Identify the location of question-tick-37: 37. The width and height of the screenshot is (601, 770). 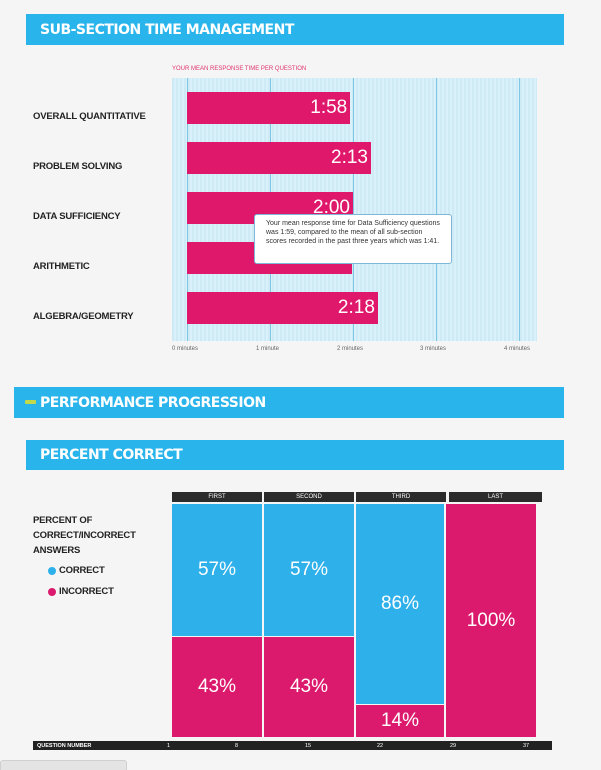
(526, 745).